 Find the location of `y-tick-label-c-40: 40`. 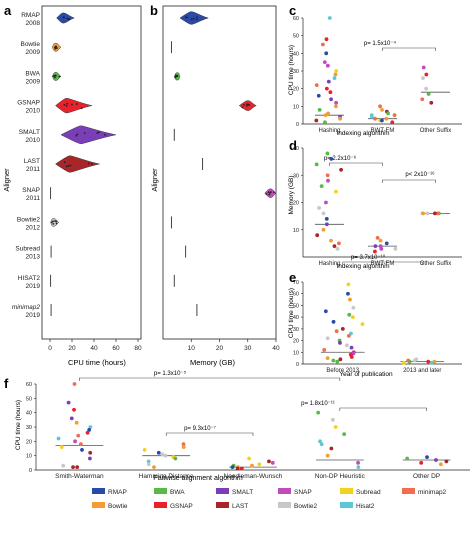

y-tick-label-c-40: 40 is located at coordinates (296, 54).